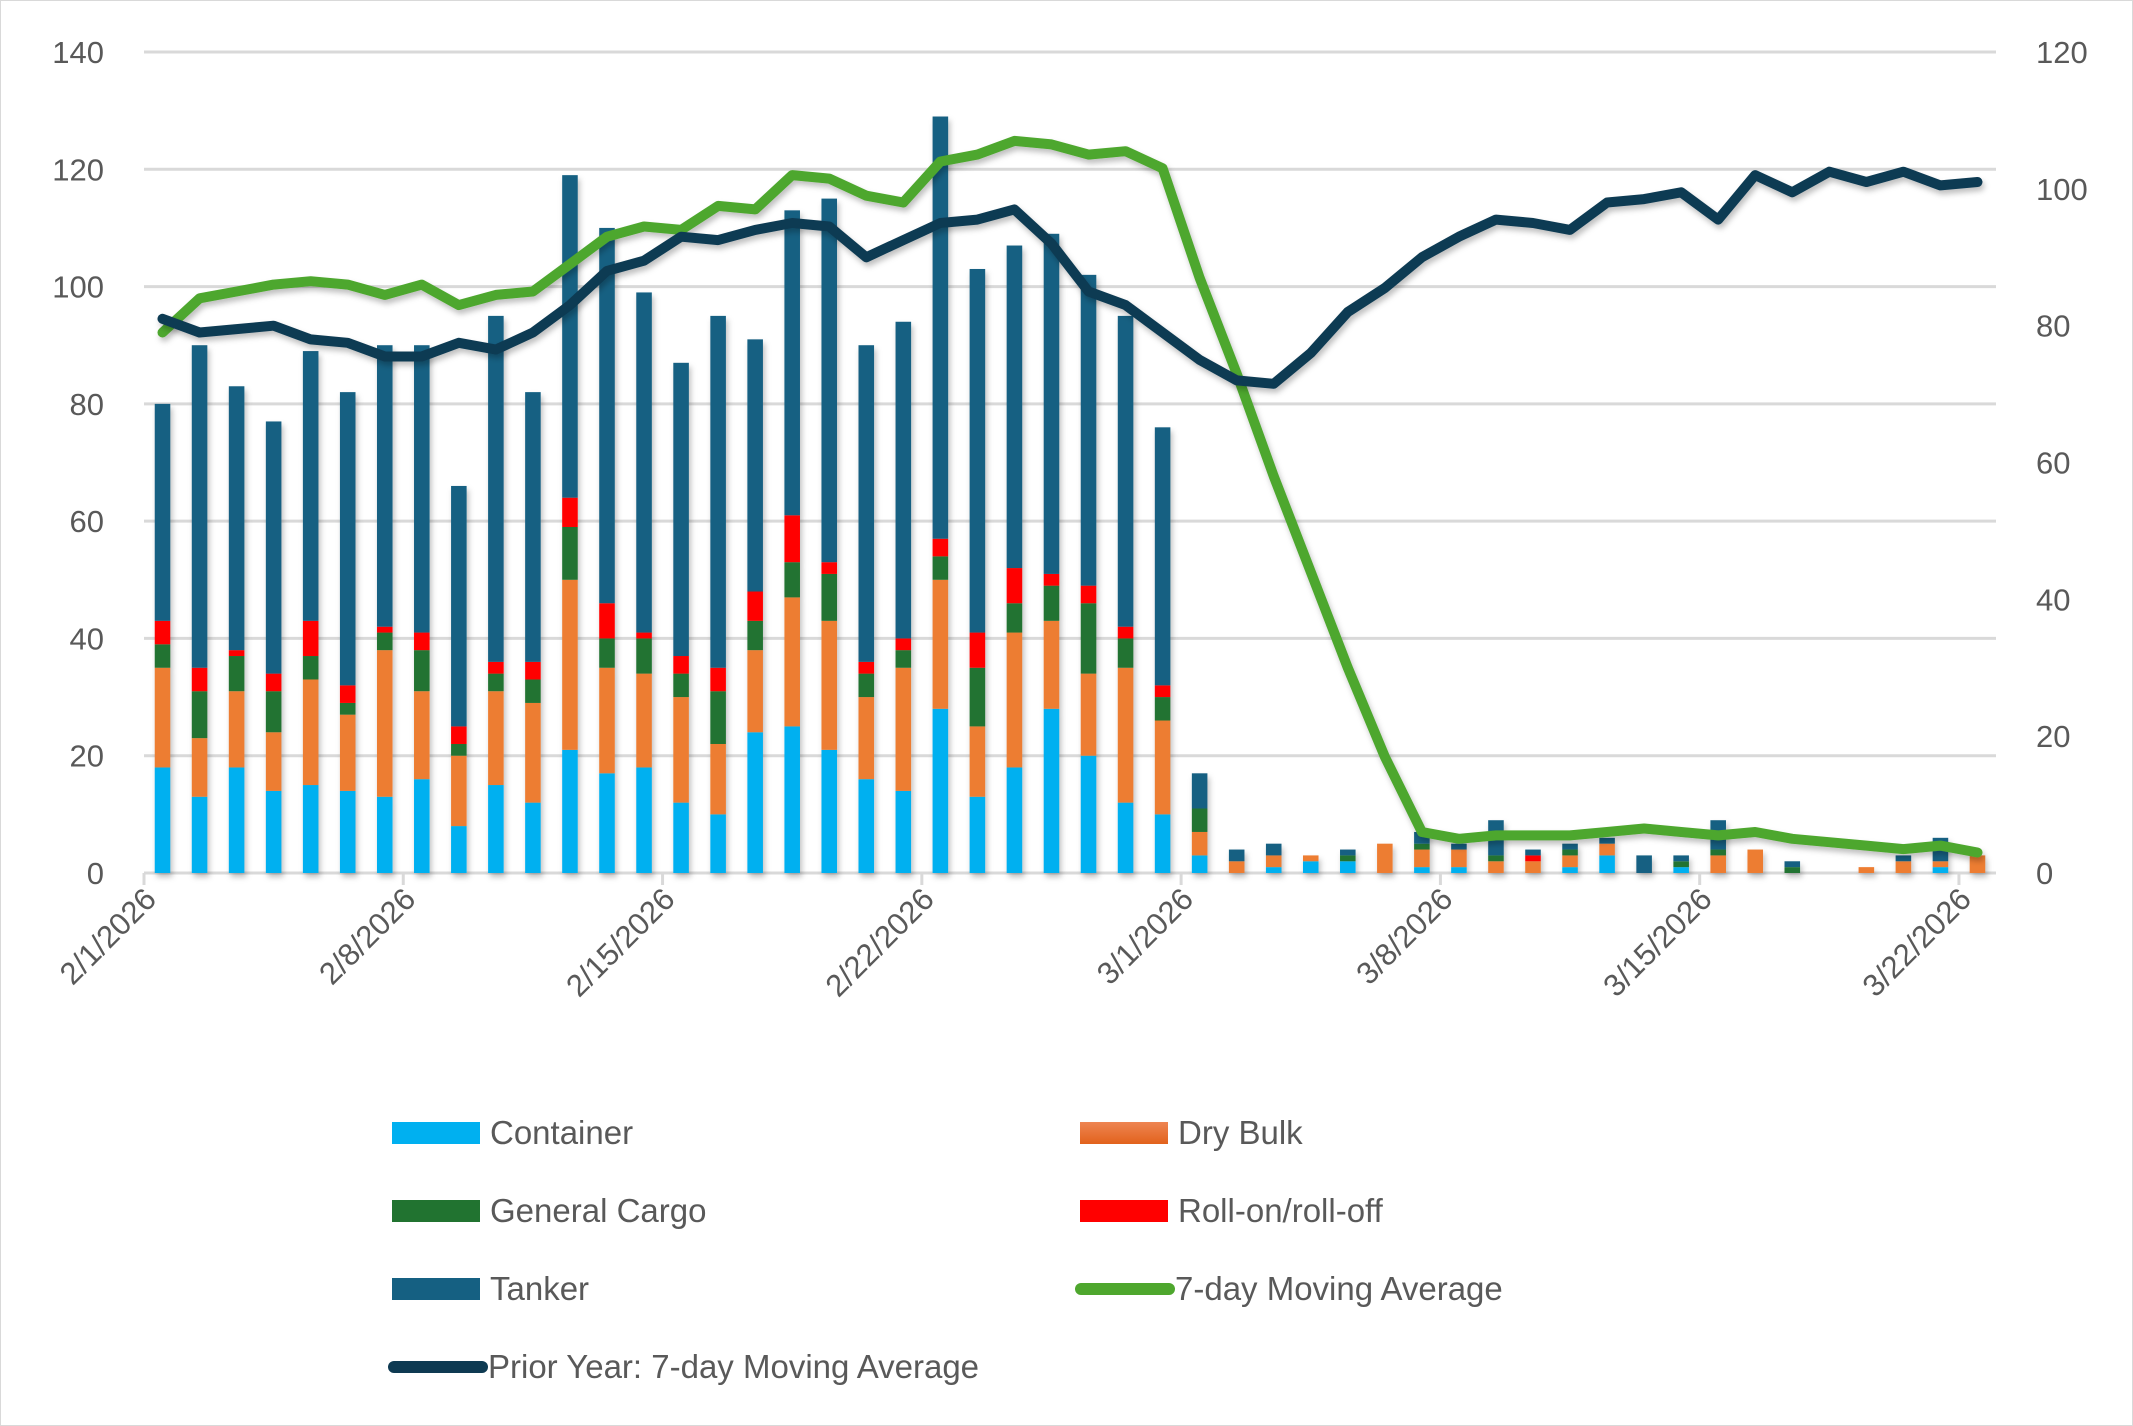 Image resolution: width=2133 pixels, height=1426 pixels. Describe the element at coordinates (436, 1211) in the screenshot. I see `legend-swatch-general-cargo` at that location.